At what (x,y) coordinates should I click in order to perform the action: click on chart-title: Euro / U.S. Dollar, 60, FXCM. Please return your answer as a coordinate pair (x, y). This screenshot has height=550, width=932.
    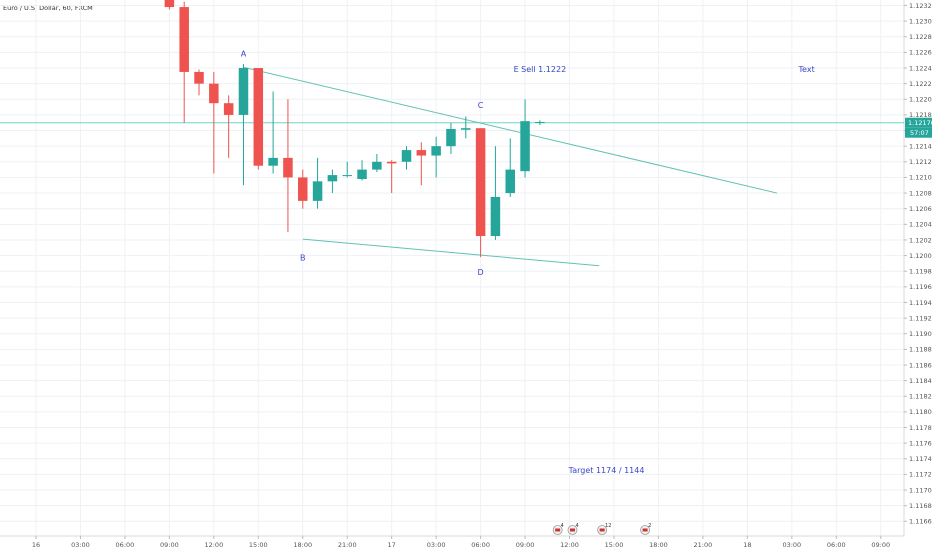
    Looking at the image, I should click on (48, 8).